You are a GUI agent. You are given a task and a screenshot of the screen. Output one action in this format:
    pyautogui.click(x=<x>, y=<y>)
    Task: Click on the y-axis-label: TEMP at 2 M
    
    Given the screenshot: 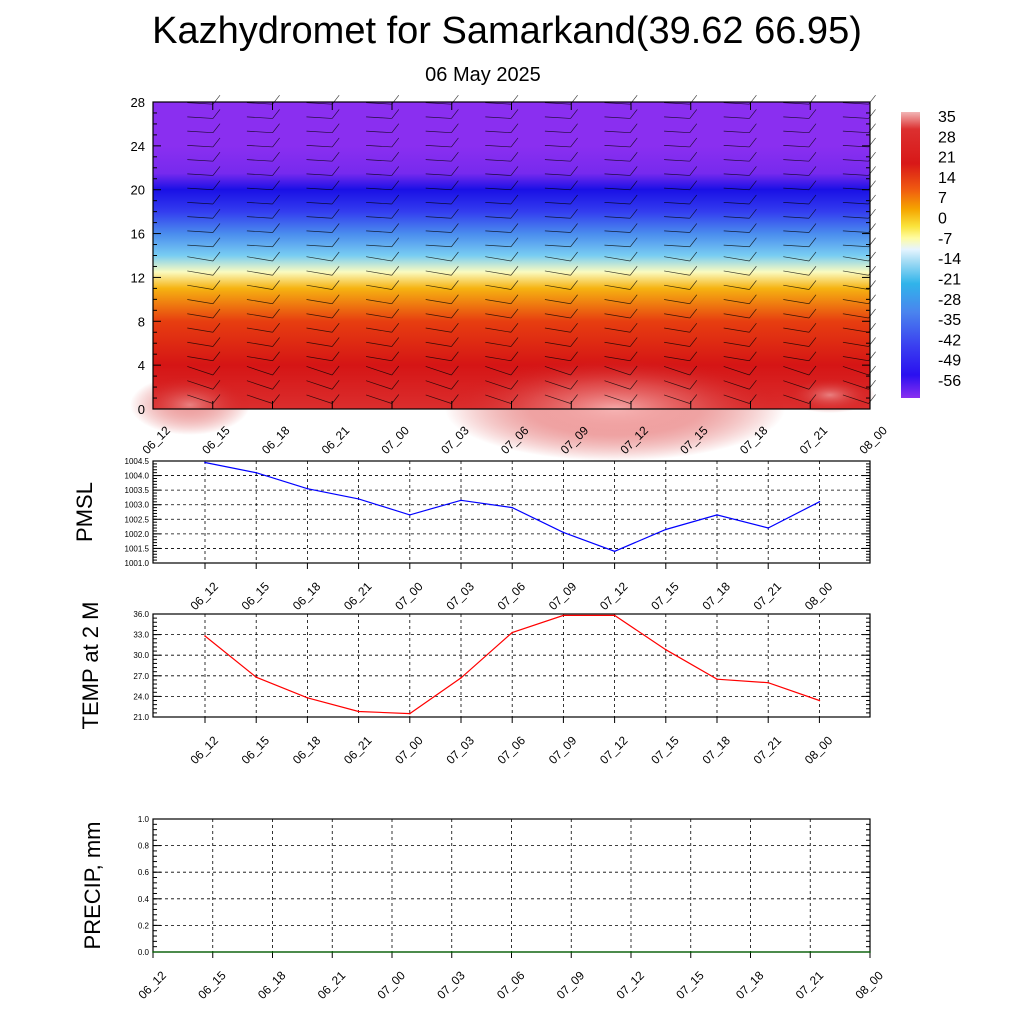 What is the action you would take?
    pyautogui.click(x=90, y=666)
    